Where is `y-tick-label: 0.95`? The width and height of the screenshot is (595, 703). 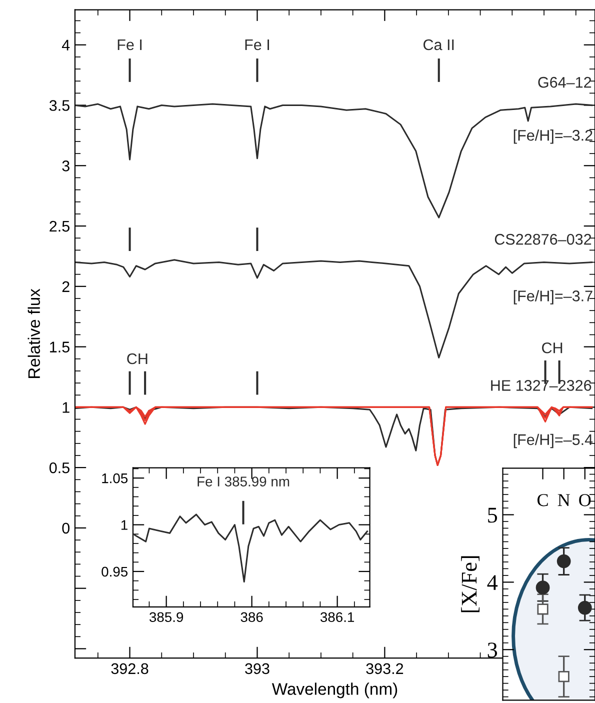 y-tick-label: 0.95 is located at coordinates (115, 571).